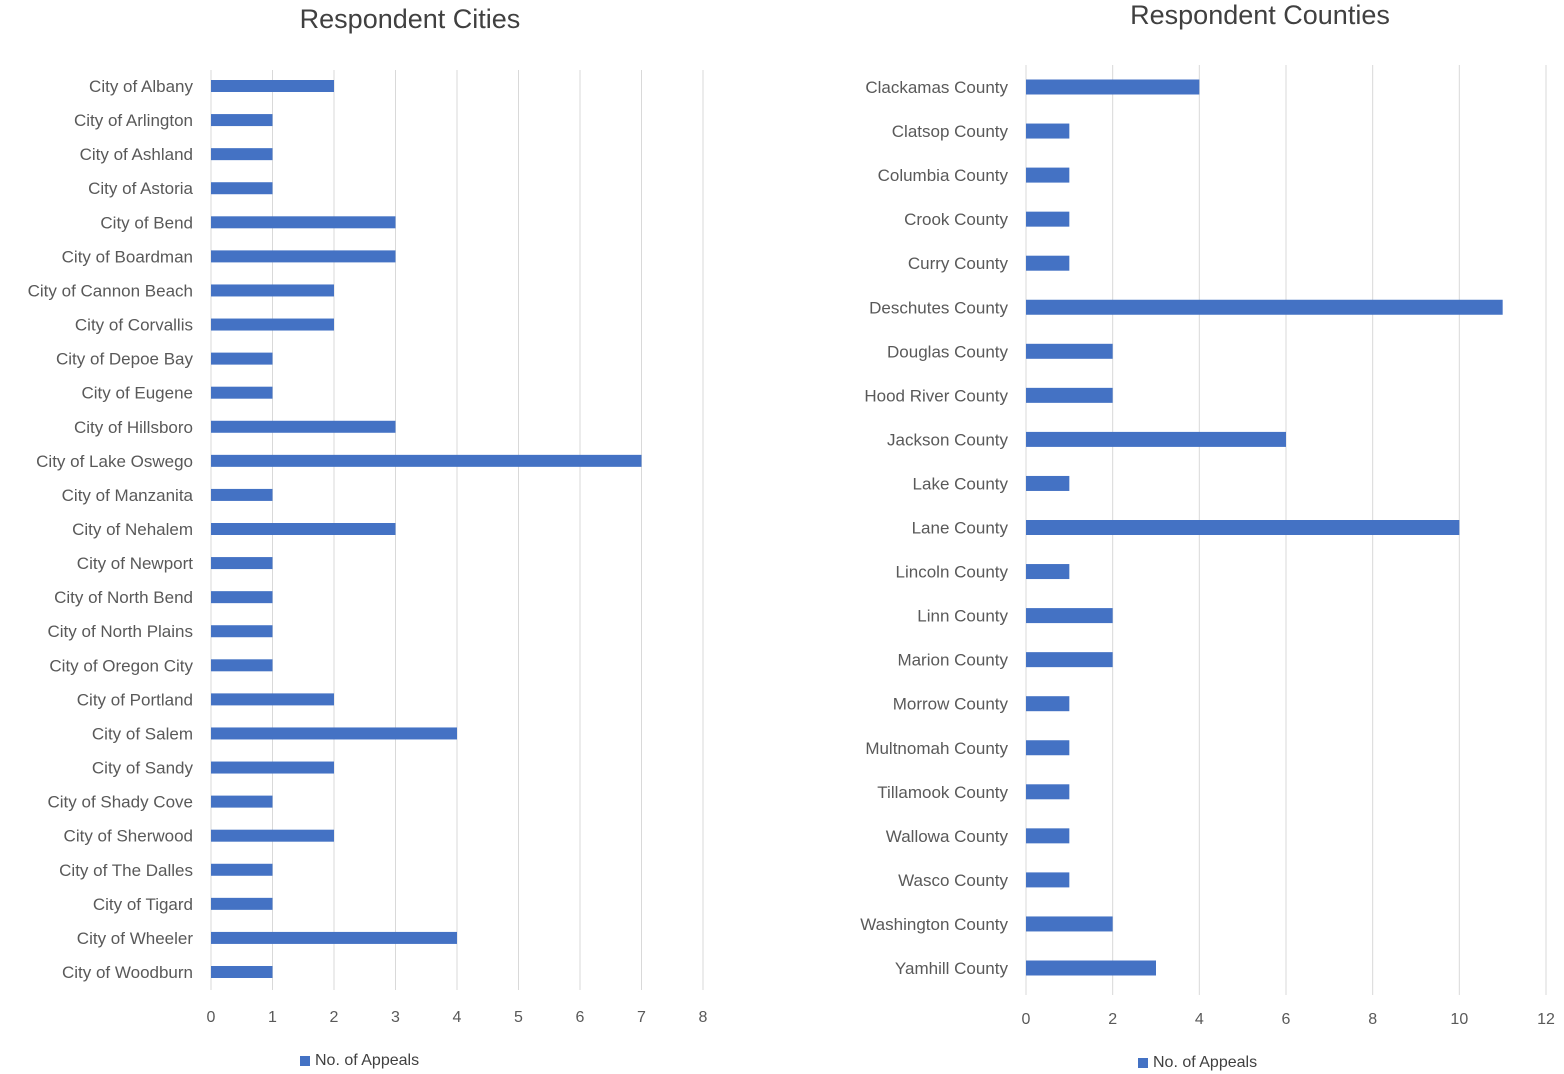  I want to click on category-label: City of Corvallis, so click(134, 325).